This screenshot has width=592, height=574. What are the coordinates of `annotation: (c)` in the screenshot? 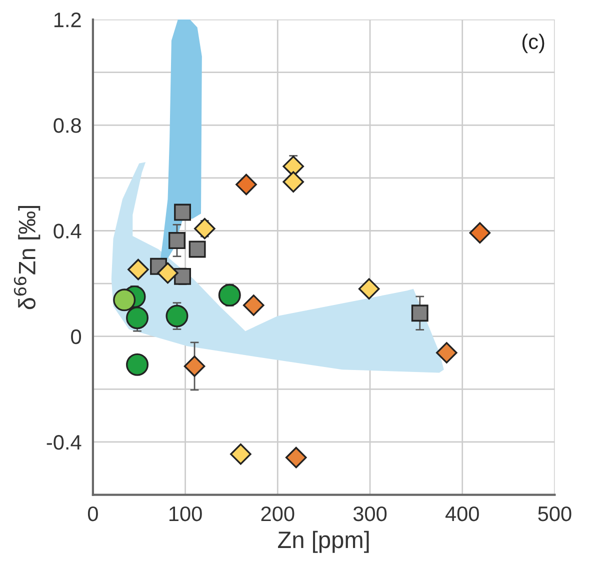 It's located at (533, 44).